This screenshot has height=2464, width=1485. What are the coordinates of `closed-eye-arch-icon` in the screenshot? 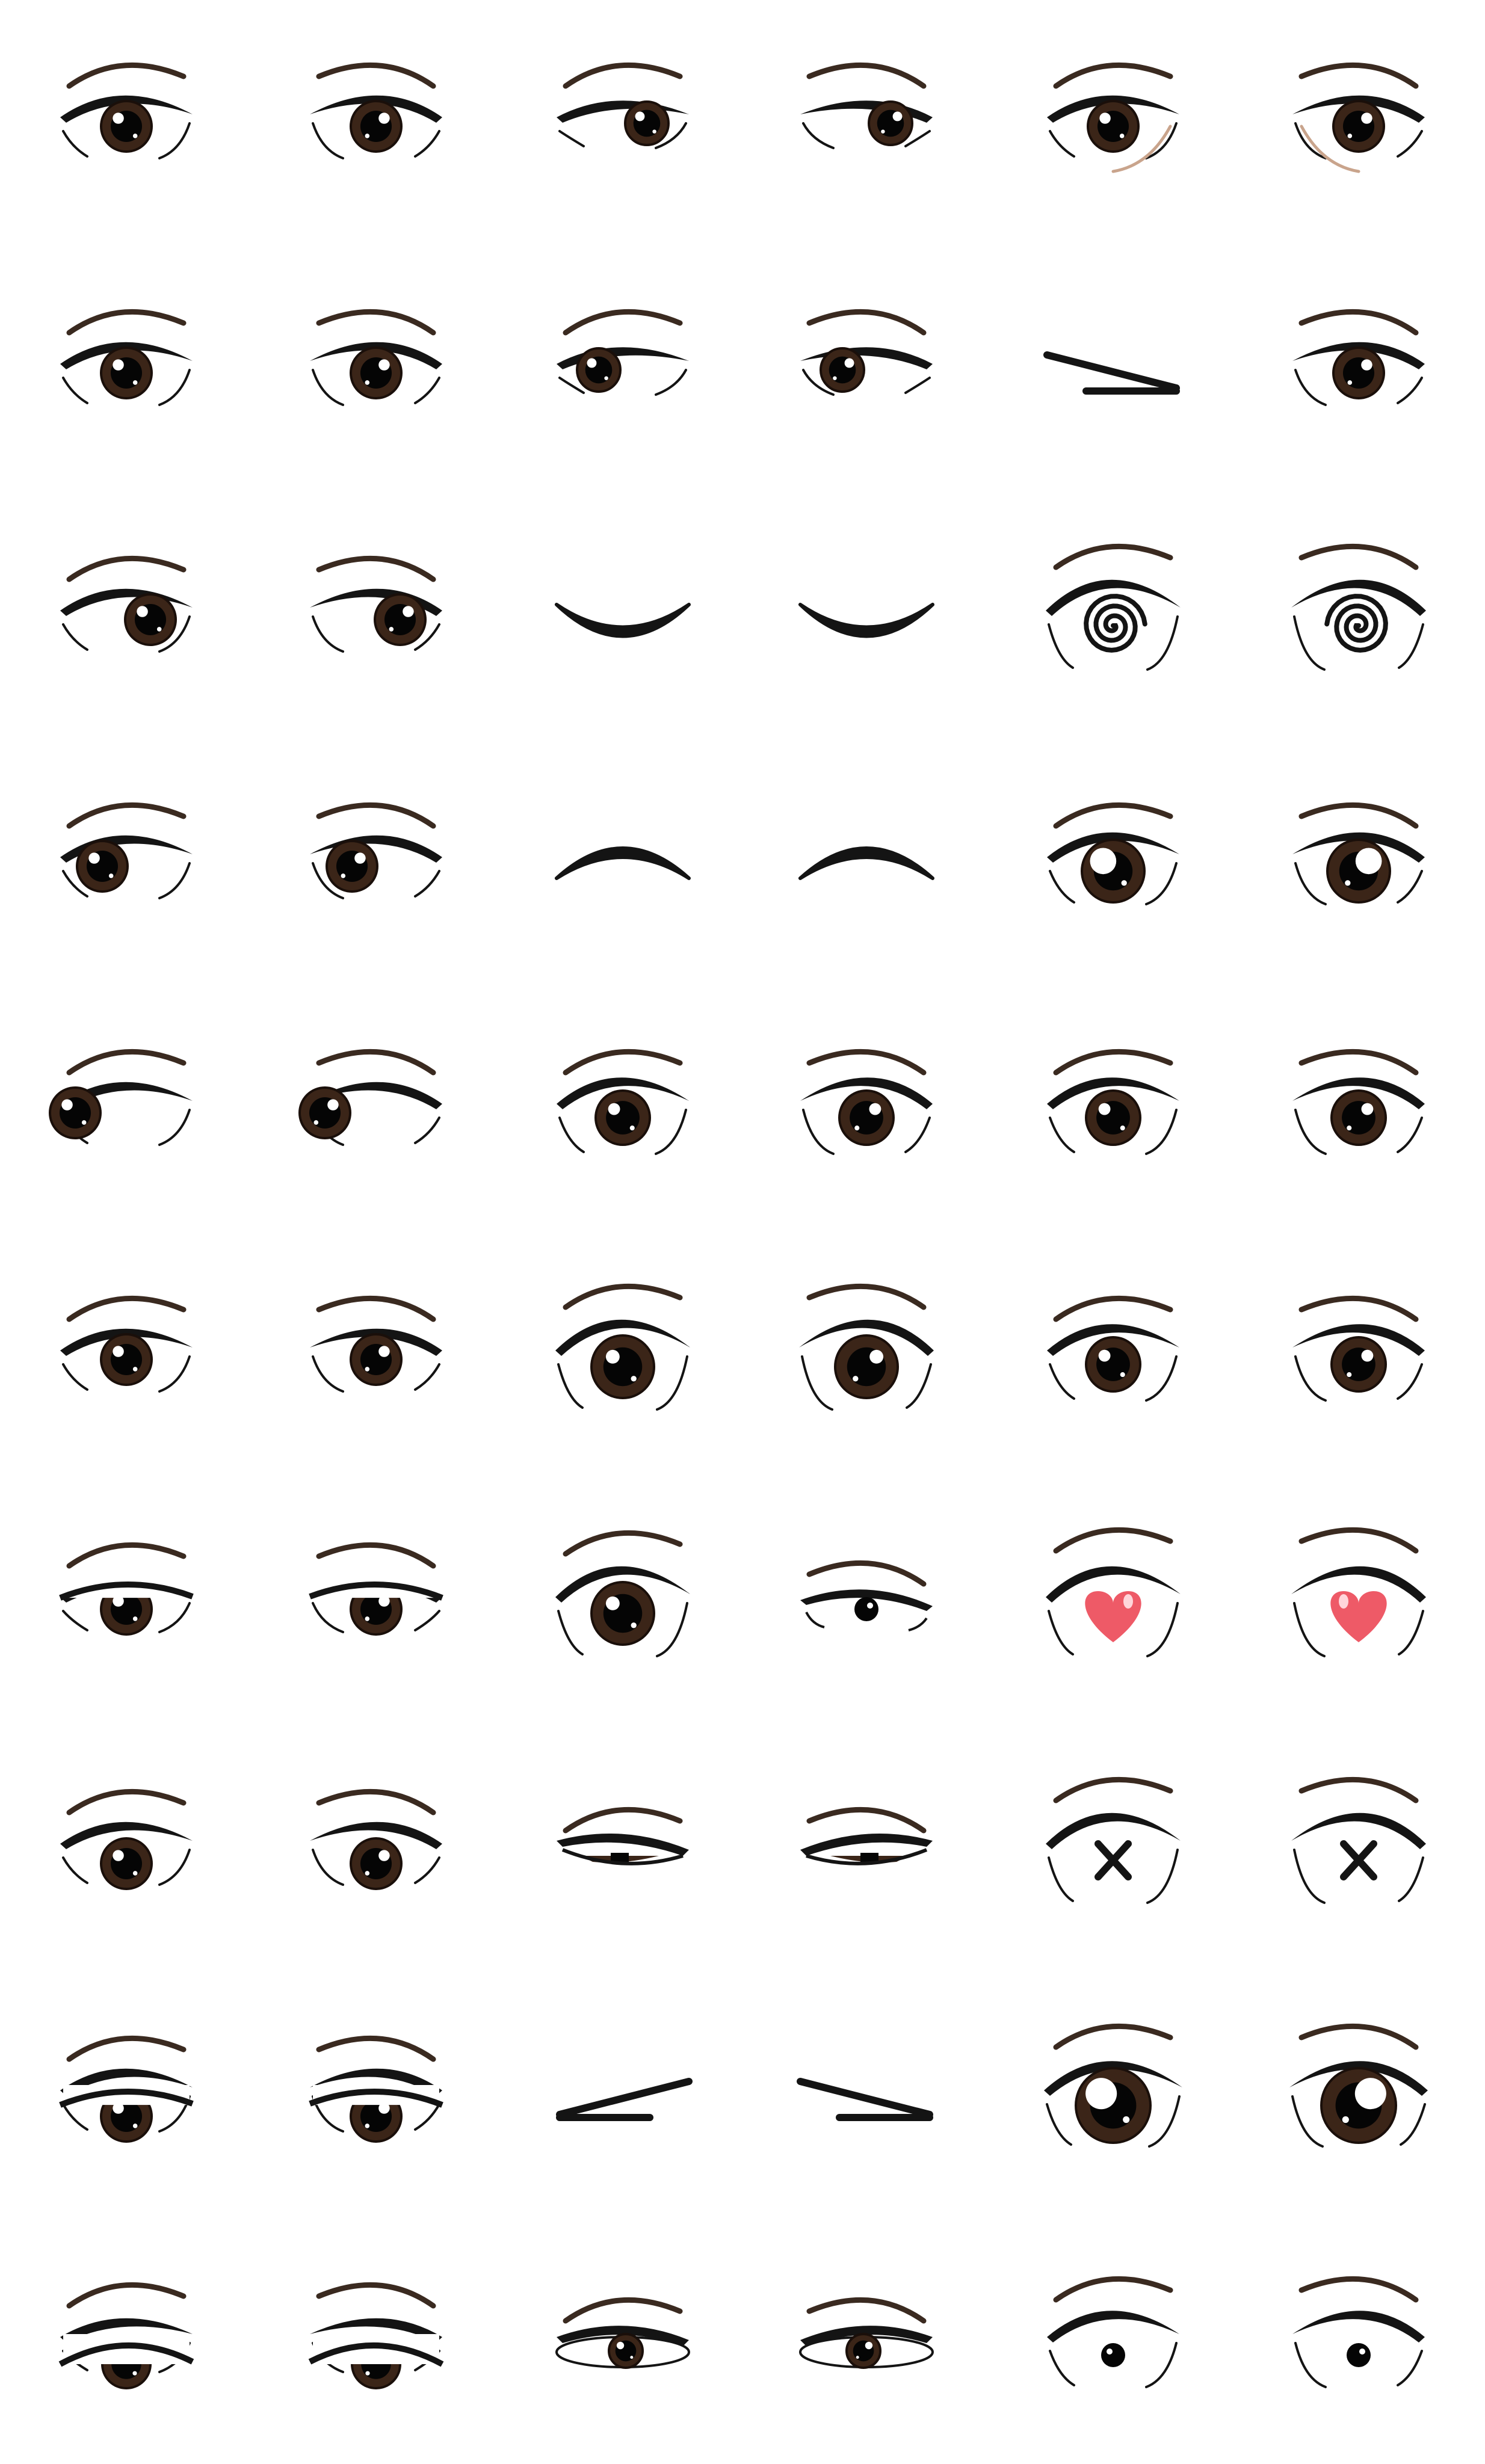 It's located at (623, 863).